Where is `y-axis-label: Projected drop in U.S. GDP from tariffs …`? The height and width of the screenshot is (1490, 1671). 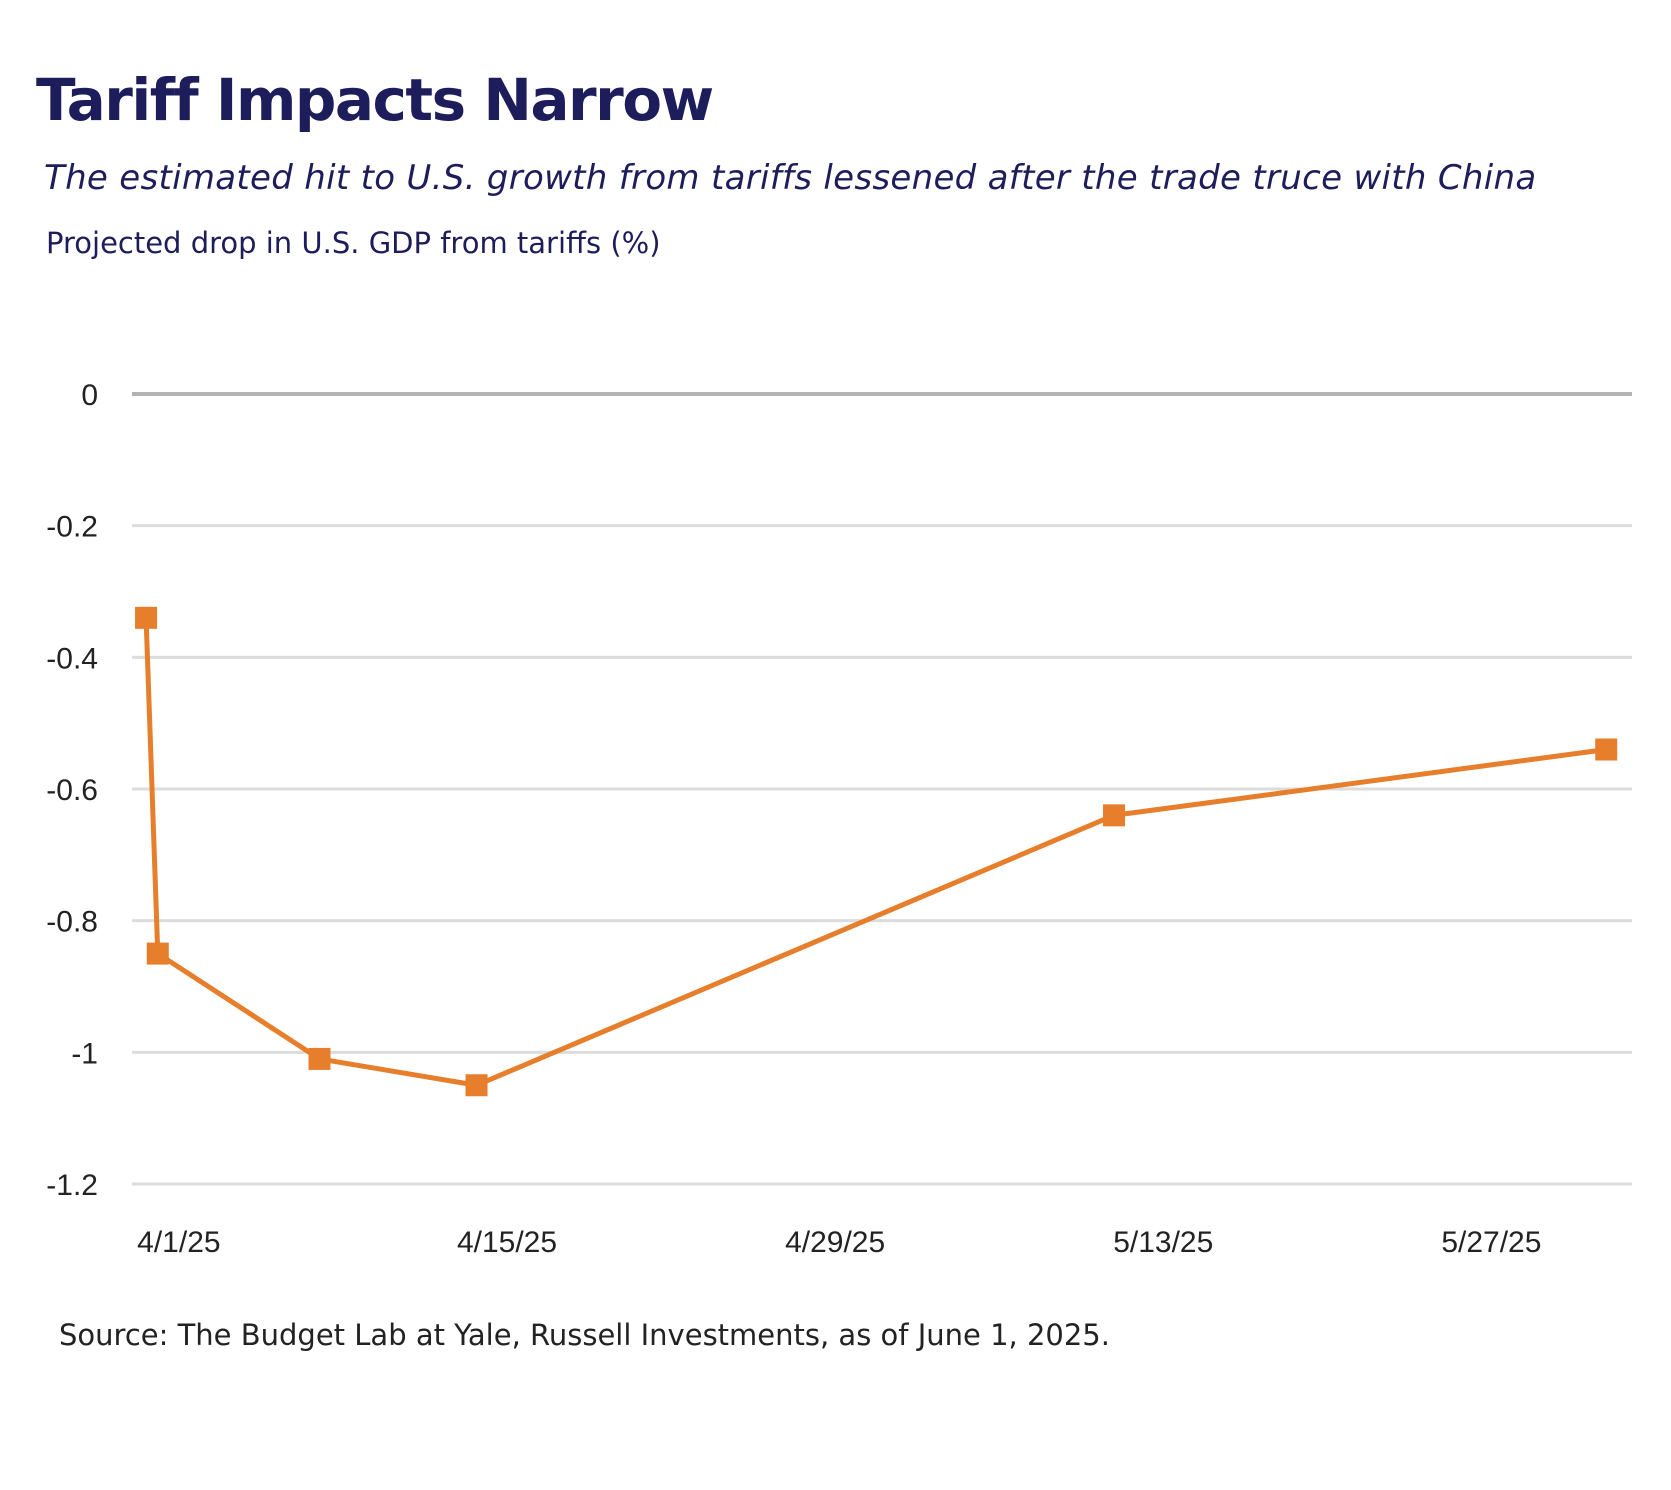 y-axis-label: Projected drop in U.S. GDP from tariffs … is located at coordinates (353, 243).